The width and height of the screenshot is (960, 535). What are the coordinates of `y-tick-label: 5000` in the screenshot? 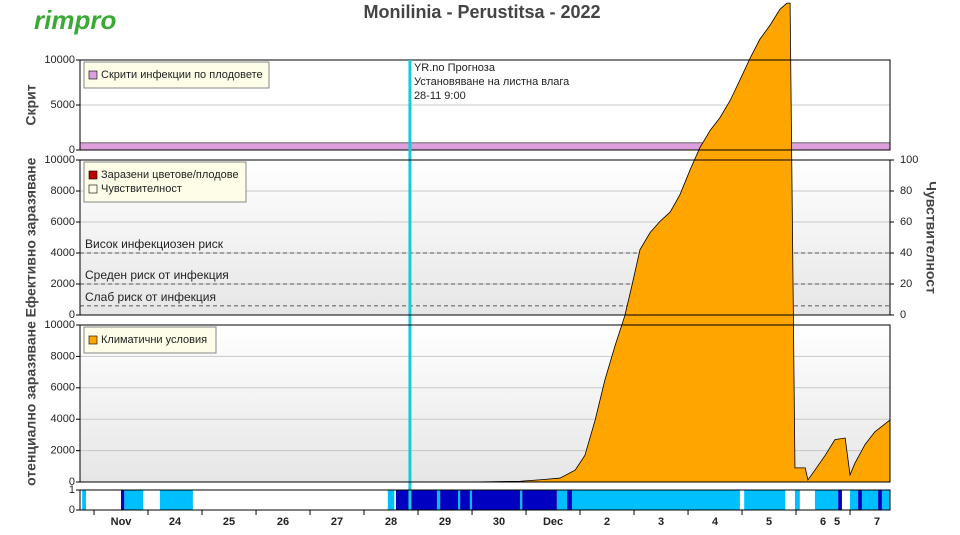 It's located at (63, 105).